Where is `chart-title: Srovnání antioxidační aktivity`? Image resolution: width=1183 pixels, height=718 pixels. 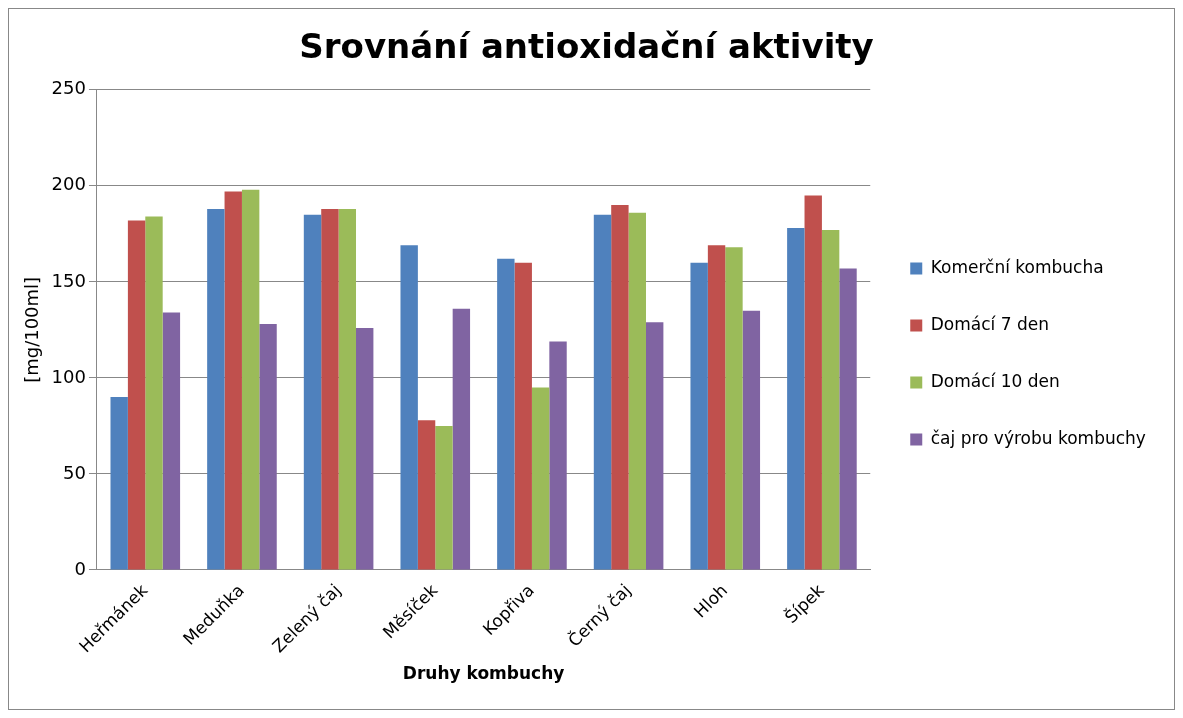 chart-title: Srovnání antioxidační aktivity is located at coordinates (586, 46).